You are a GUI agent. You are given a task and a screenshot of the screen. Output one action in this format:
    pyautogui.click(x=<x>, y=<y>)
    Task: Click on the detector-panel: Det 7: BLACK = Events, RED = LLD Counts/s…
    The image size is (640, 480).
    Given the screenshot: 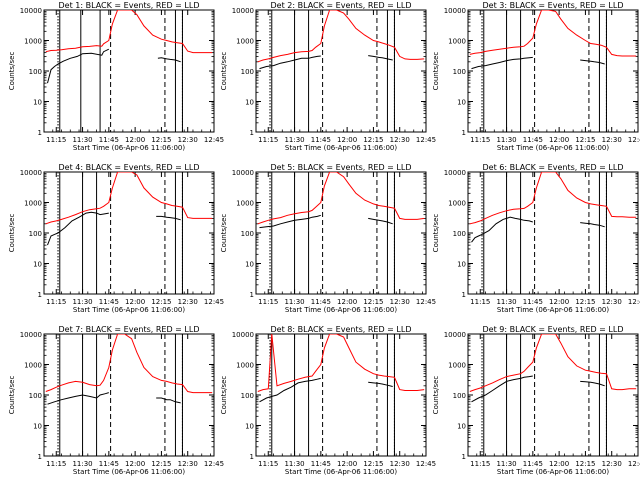 What is the action you would take?
    pyautogui.click(x=116, y=400)
    